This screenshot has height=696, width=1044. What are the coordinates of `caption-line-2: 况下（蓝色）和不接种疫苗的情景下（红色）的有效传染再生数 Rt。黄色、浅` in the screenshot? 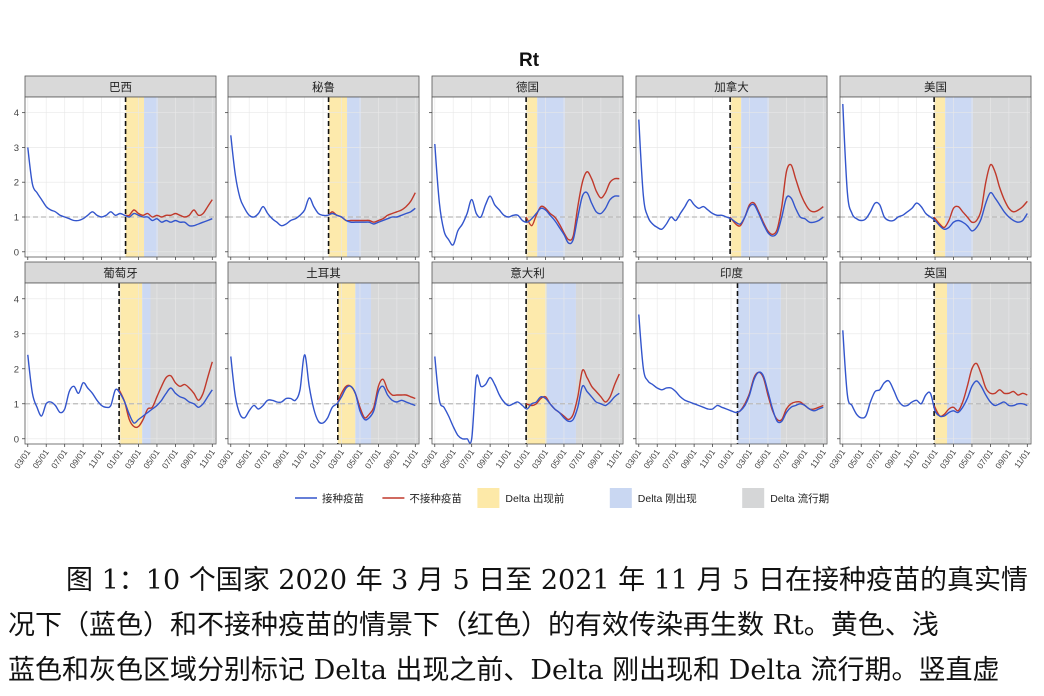 It's located at (473, 625).